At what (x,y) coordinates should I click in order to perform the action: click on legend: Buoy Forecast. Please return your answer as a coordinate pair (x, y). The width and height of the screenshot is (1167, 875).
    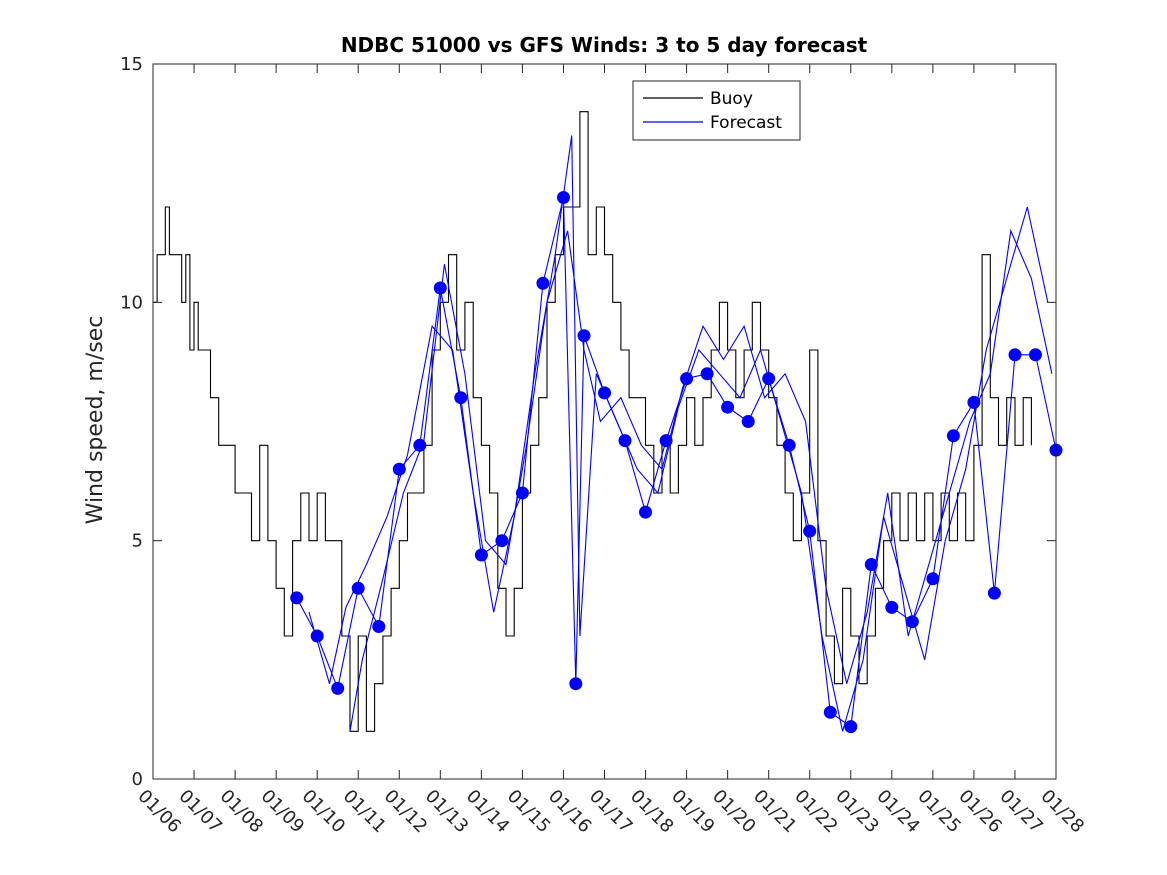
    Looking at the image, I should click on (716, 110).